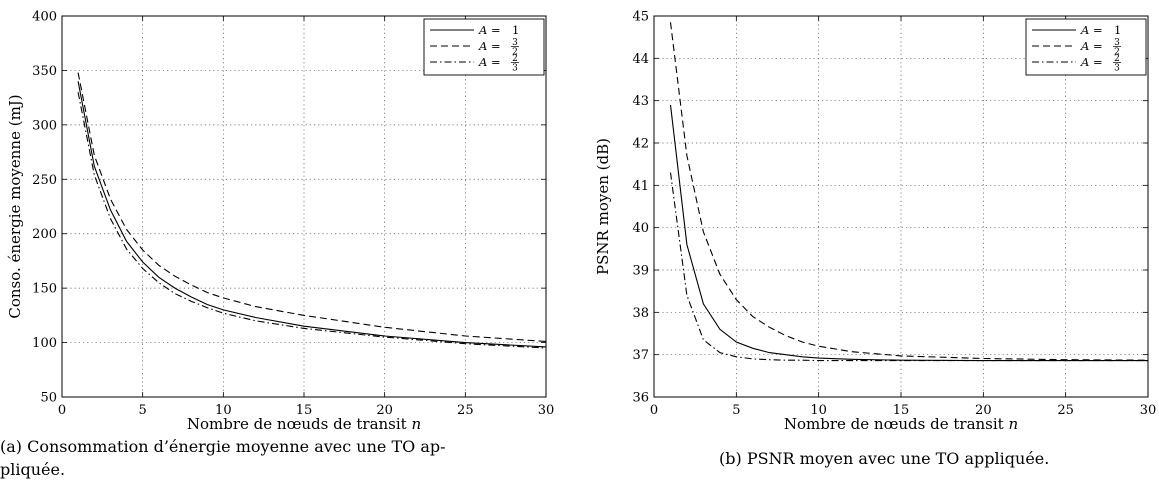  What do you see at coordinates (44, 289) in the screenshot?
I see `y-tick-label: 150` at bounding box center [44, 289].